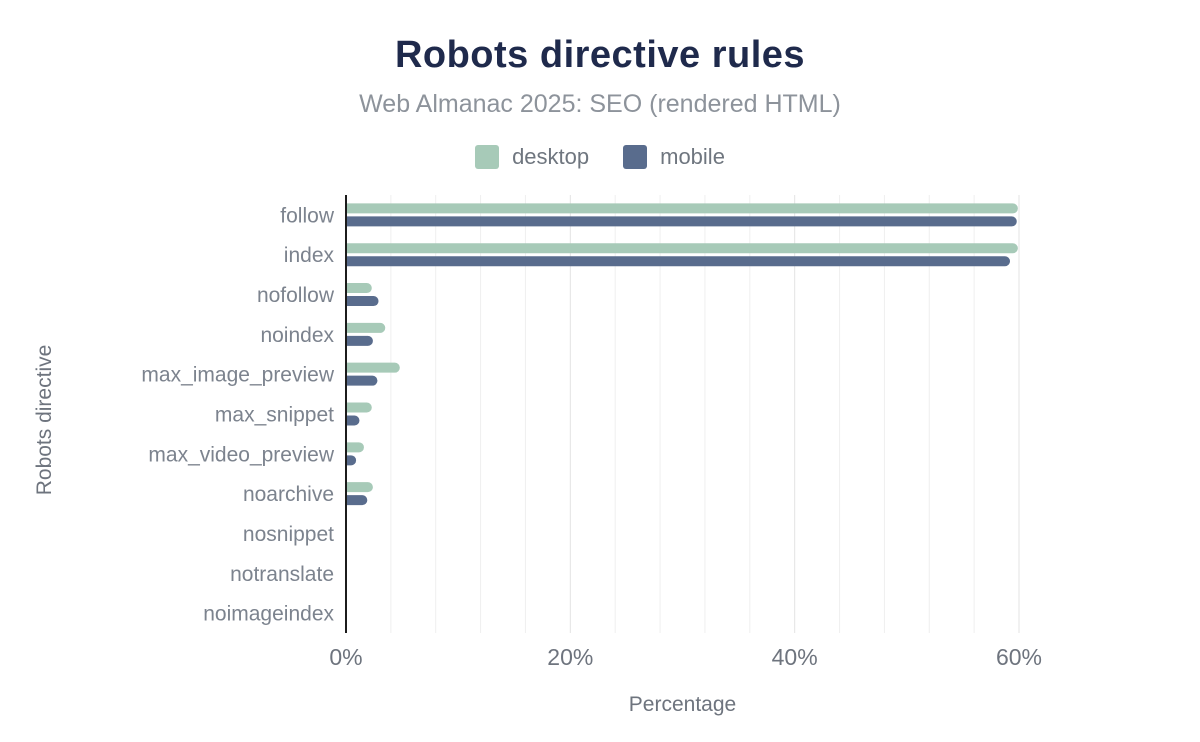 This screenshot has width=1200, height=742. I want to click on bar-mobile-follow, so click(682, 221).